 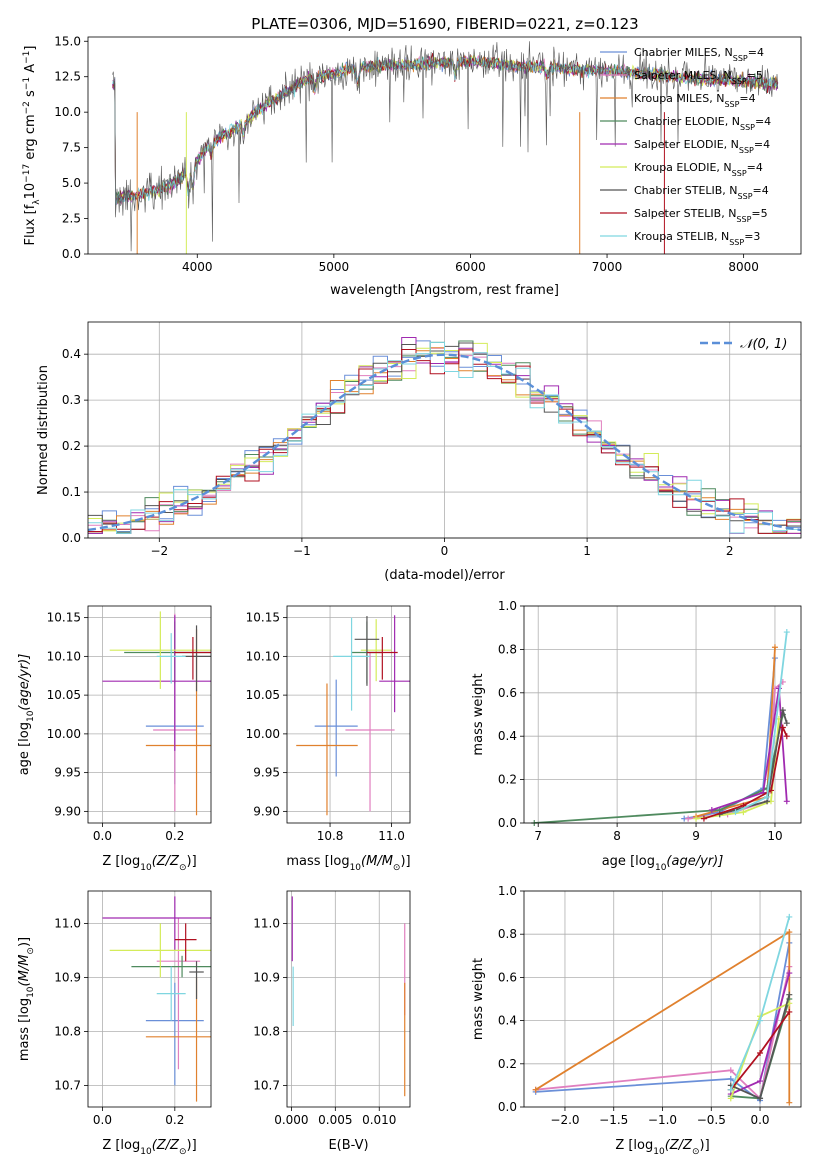 I want to click on y-tick-label: 10.8, so click(x=266, y=1031).